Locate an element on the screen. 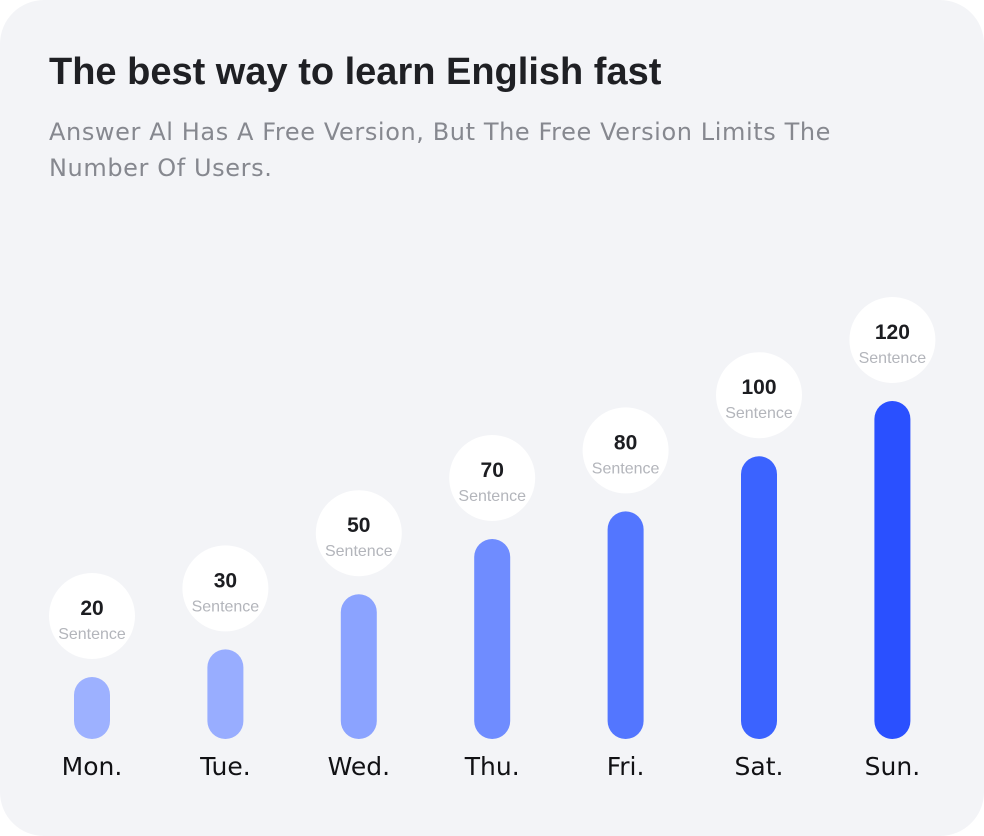 Image resolution: width=984 pixels, height=836 pixels. bar-group: 20 Sentence Mon. is located at coordinates (92, 677).